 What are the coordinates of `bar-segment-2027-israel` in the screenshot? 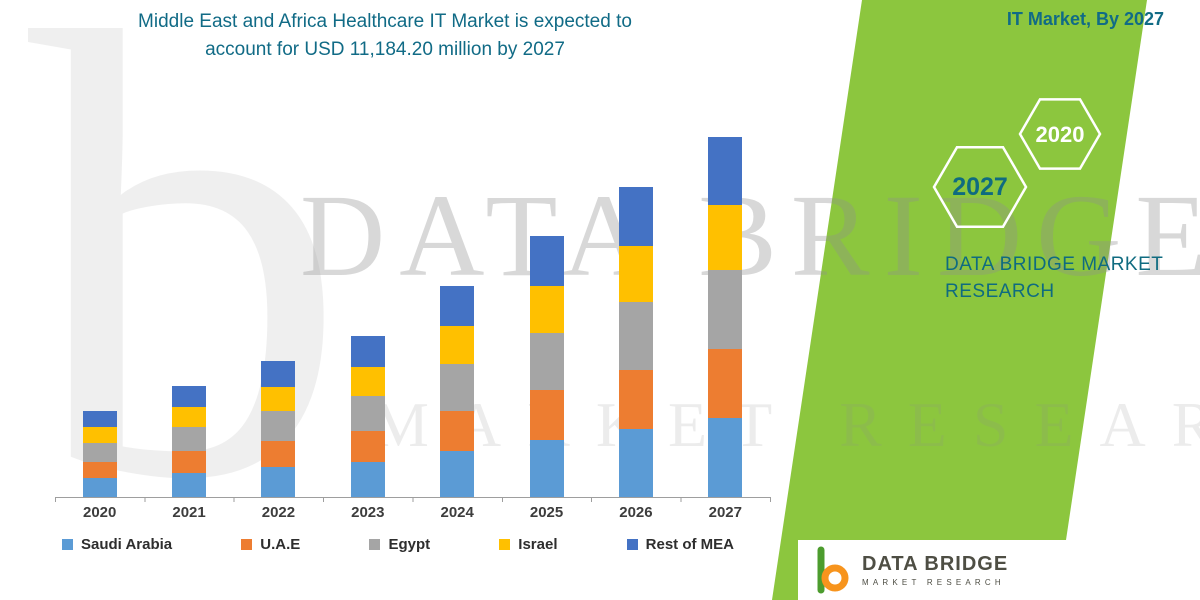 It's located at (725, 238).